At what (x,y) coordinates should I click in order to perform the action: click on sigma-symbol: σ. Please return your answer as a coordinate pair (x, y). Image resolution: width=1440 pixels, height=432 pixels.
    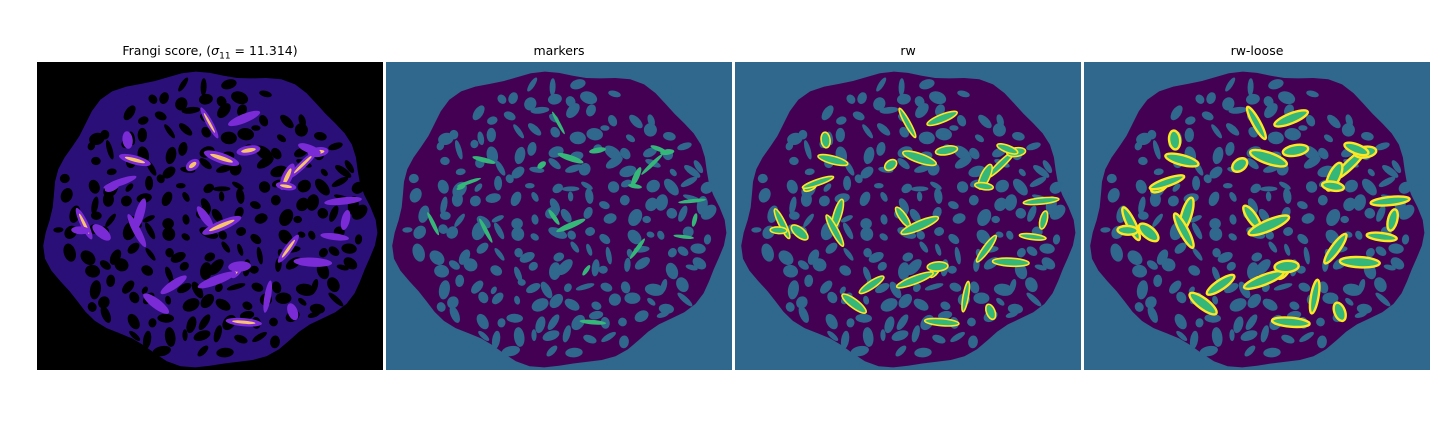
    Looking at the image, I should click on (215, 50).